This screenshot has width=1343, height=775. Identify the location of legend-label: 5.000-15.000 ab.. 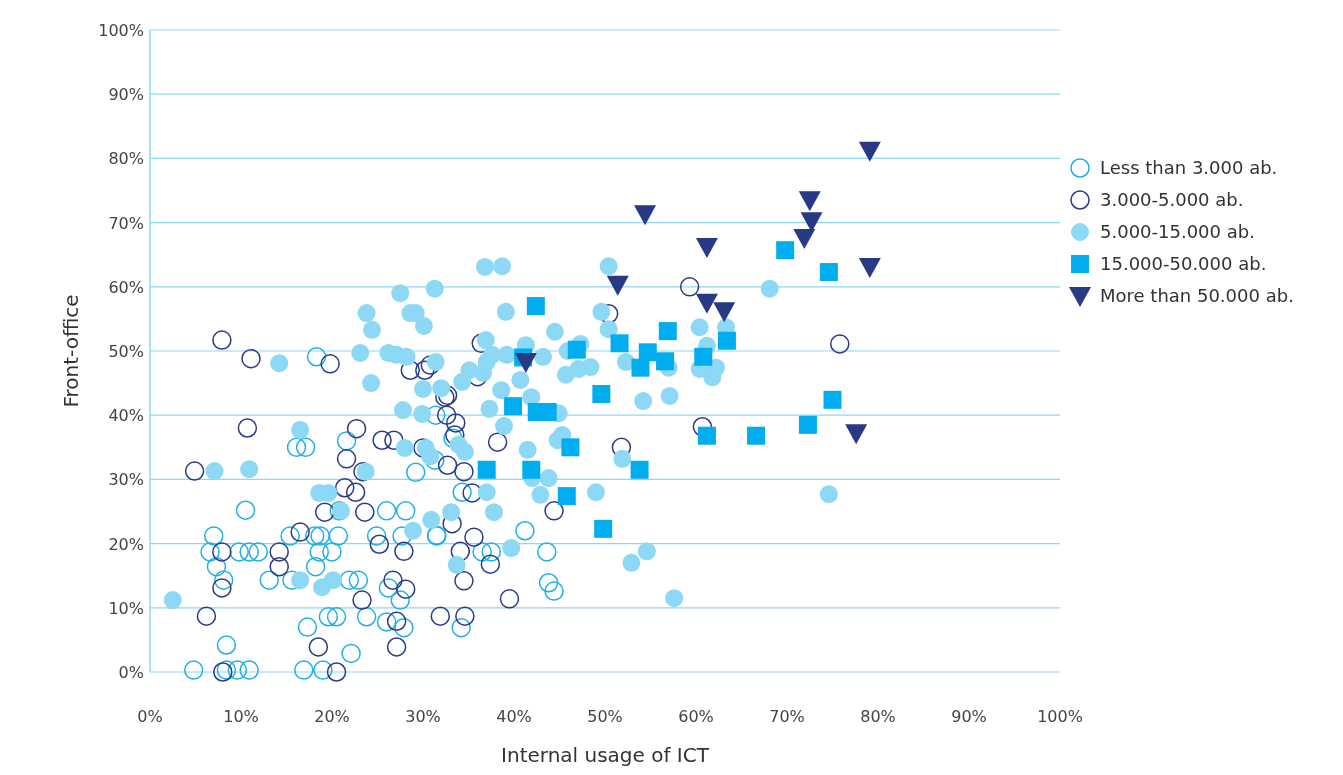
(1177, 231).